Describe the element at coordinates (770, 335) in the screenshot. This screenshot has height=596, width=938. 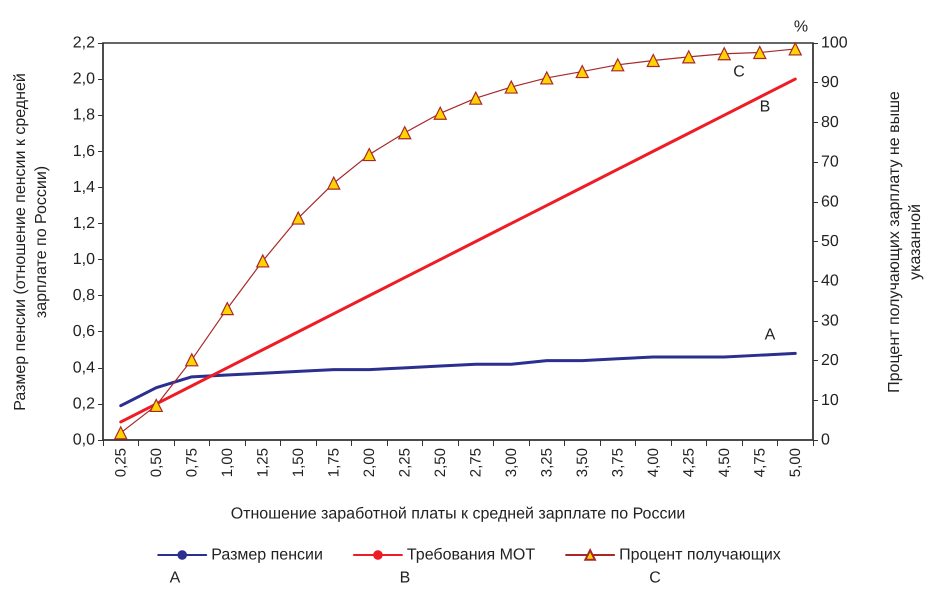
I see `annotation: A` at that location.